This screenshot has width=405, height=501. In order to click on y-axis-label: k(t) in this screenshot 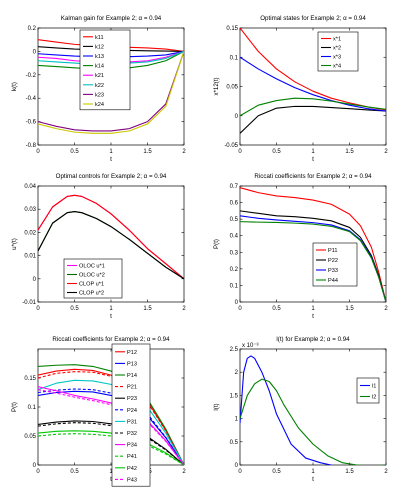, I will do `click(14, 86)`.